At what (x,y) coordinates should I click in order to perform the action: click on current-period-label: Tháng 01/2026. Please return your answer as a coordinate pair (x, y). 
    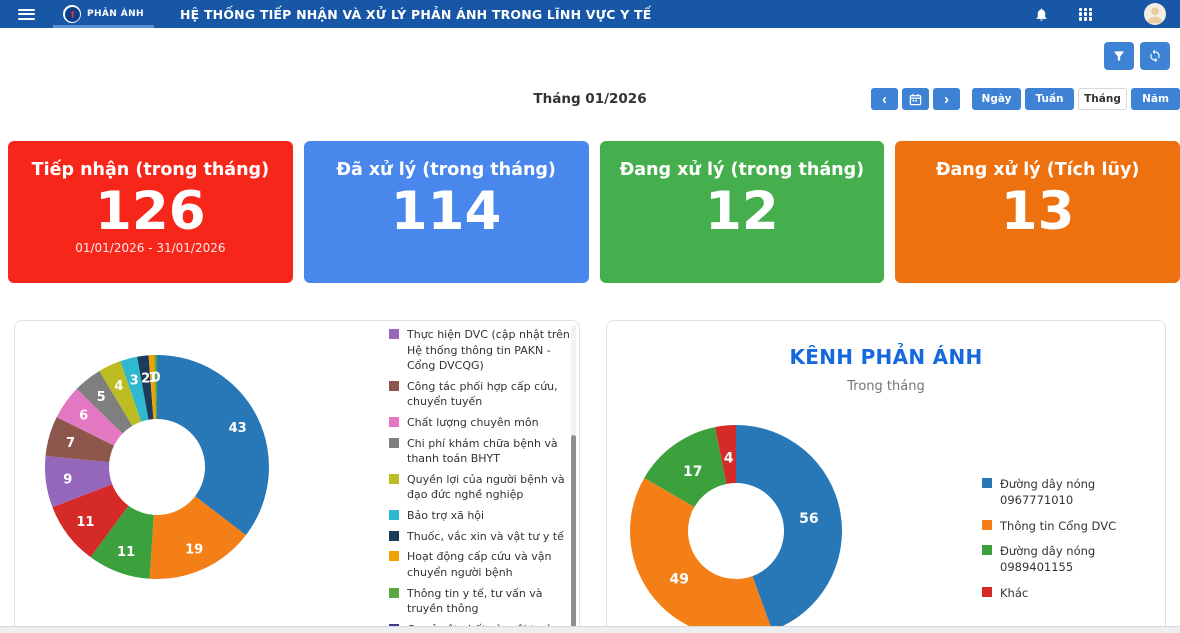
    Looking at the image, I should click on (590, 99).